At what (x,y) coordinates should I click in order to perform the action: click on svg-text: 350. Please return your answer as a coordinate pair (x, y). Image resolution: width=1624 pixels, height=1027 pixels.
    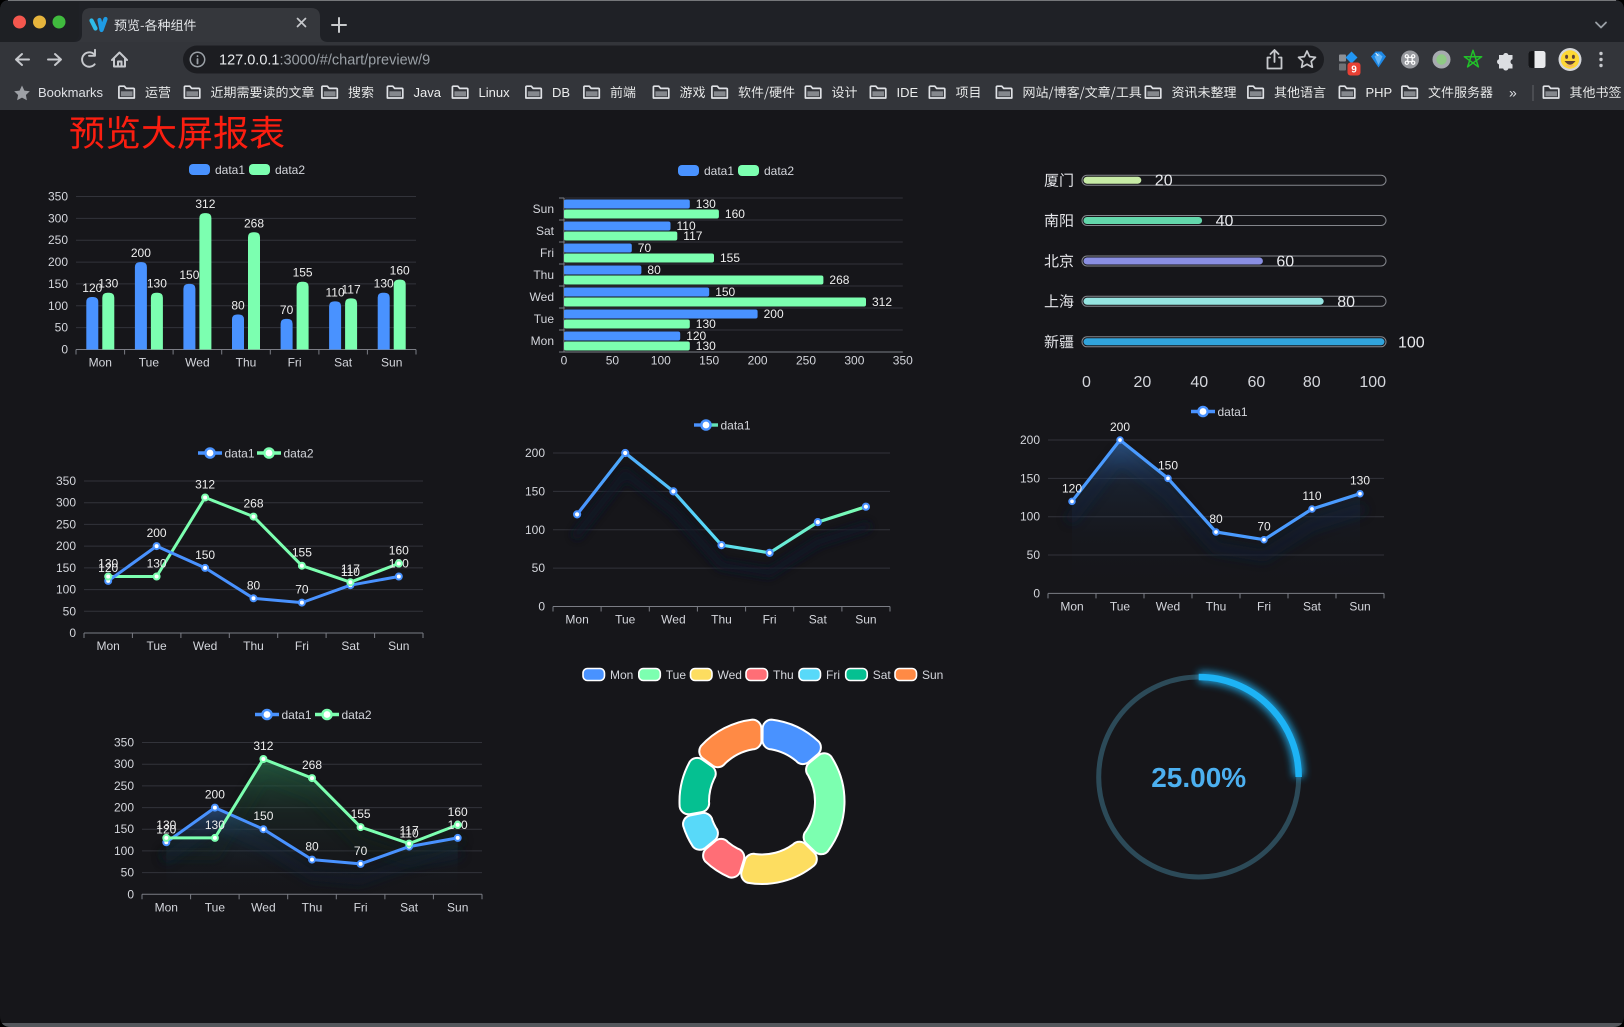
    Looking at the image, I should click on (903, 361).